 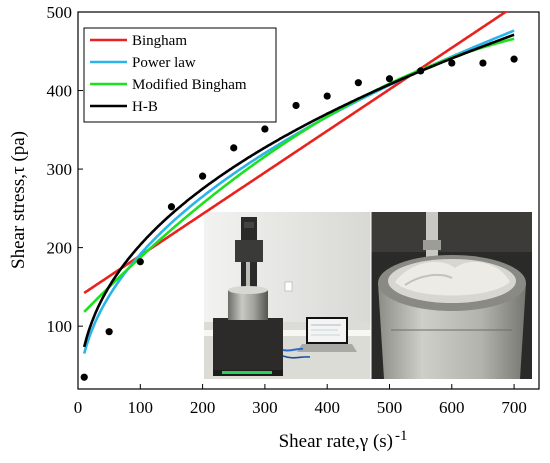 I want to click on x-axis-title-superscript: -1, so click(x=401, y=436).